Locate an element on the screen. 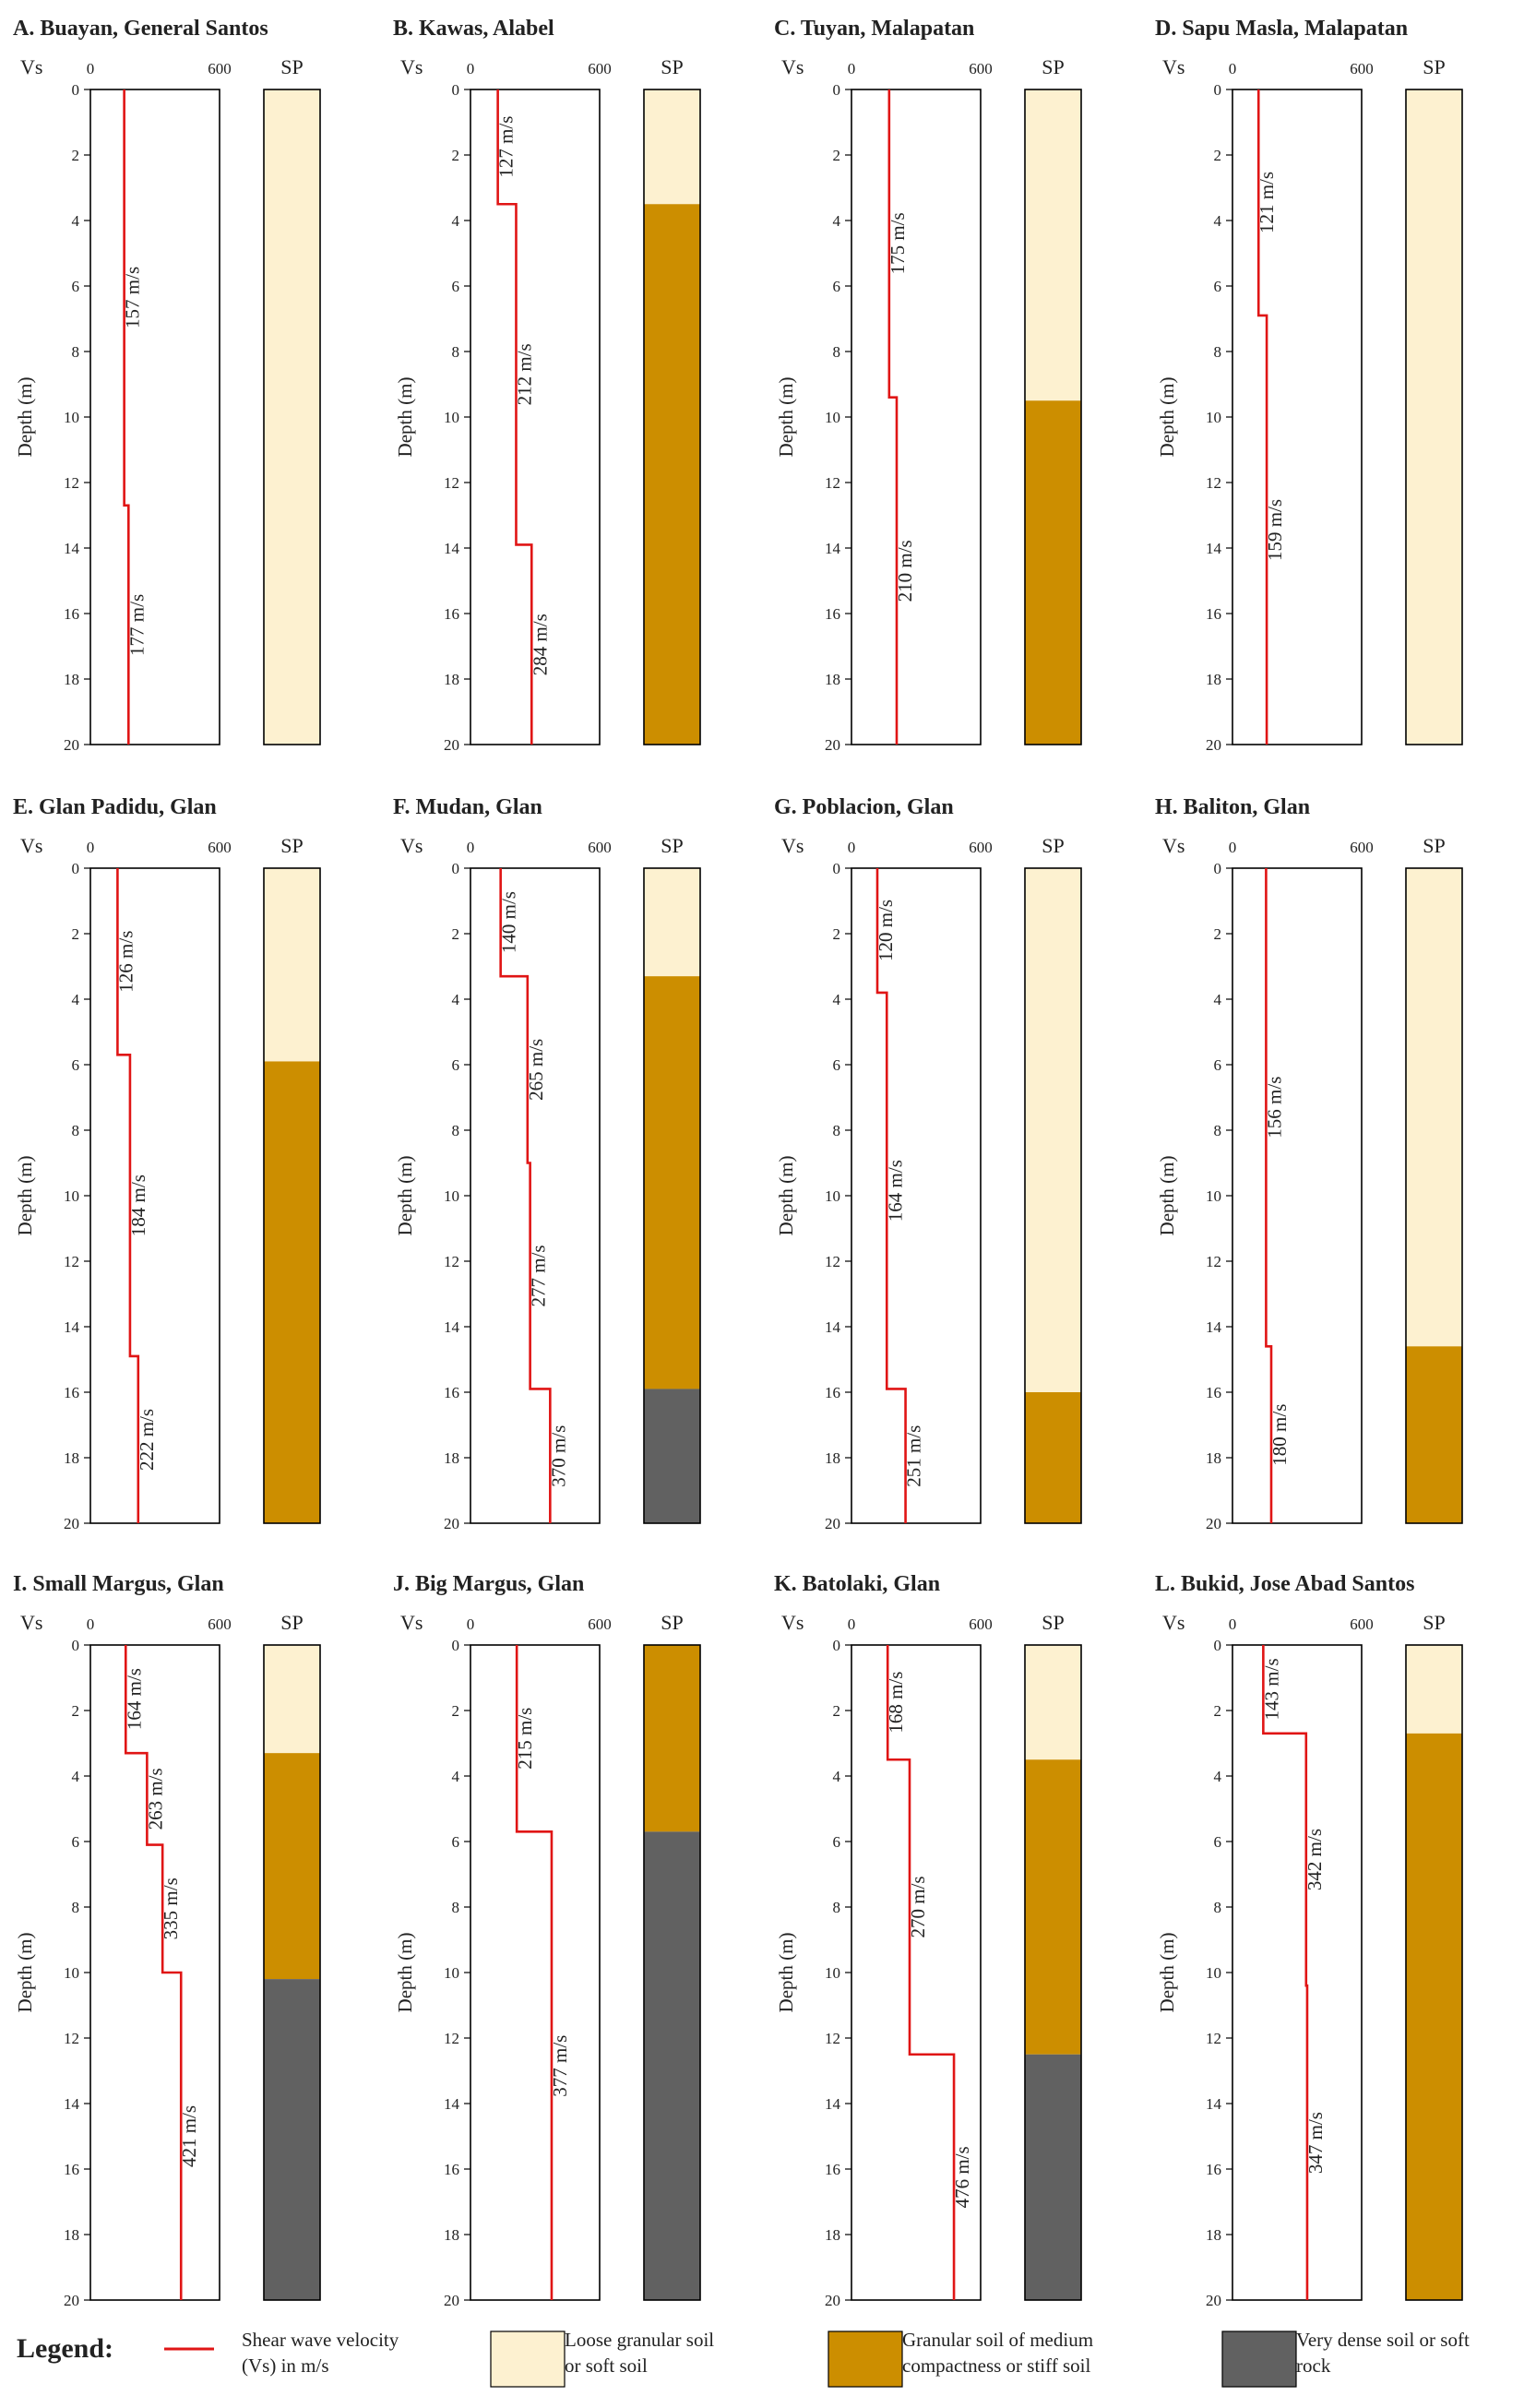 The height and width of the screenshot is (2408, 1524). legend-dense-text-line2: rock is located at coordinates (1313, 2365).